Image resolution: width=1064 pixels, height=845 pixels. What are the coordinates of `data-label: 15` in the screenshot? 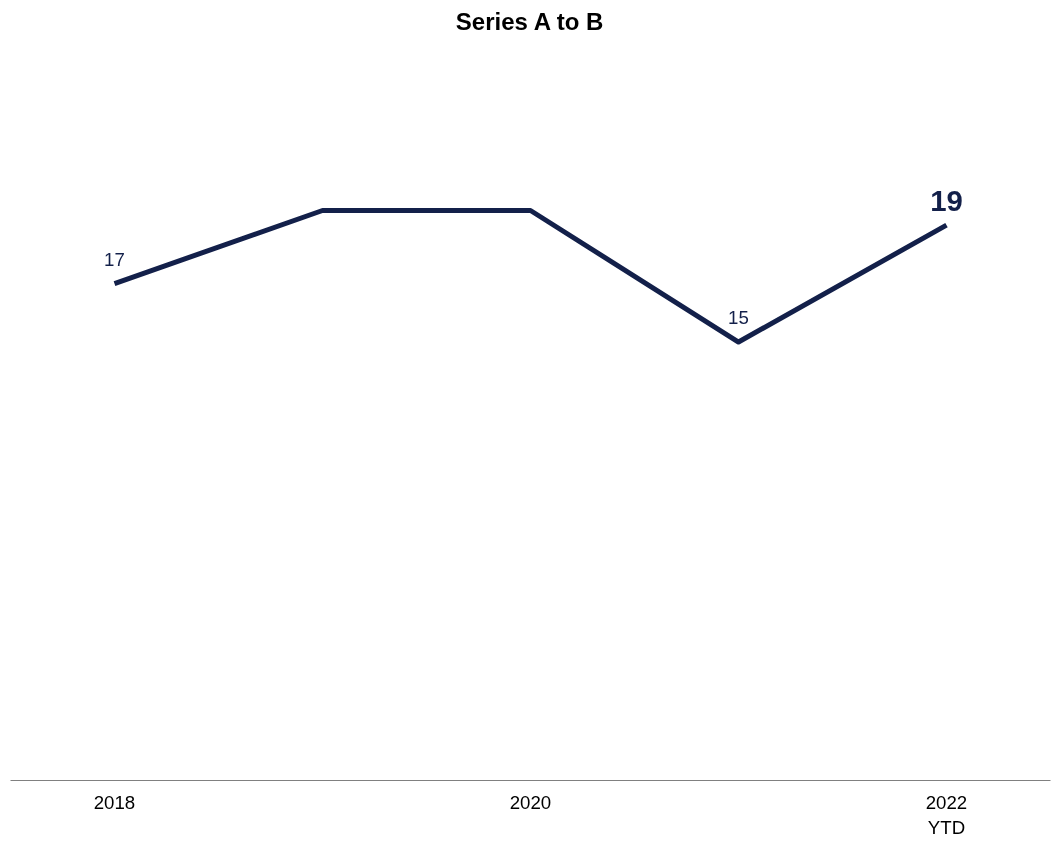 It's located at (738, 318).